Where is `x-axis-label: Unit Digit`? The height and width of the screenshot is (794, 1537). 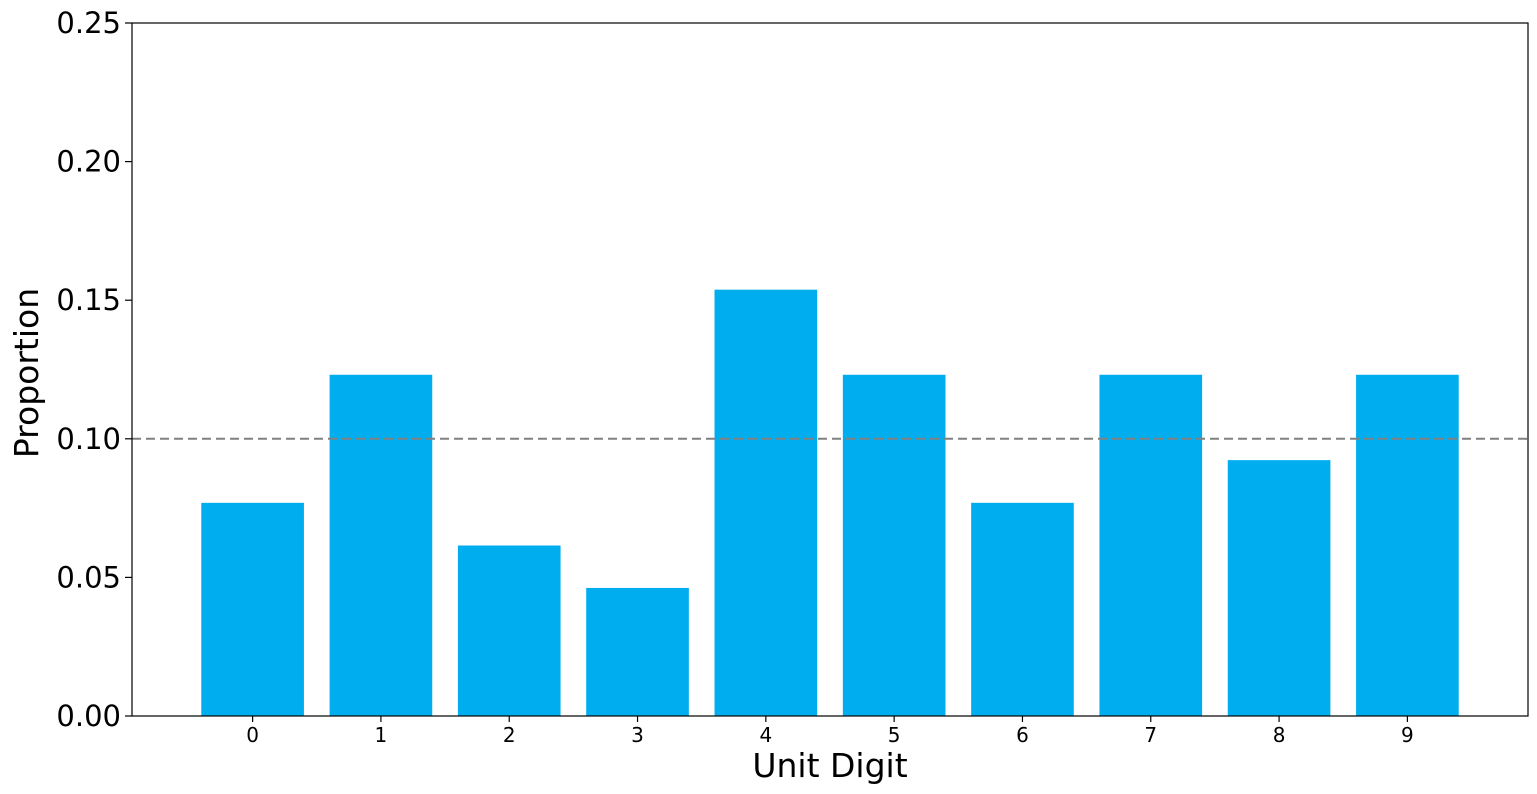
x-axis-label: Unit Digit is located at coordinates (829, 765).